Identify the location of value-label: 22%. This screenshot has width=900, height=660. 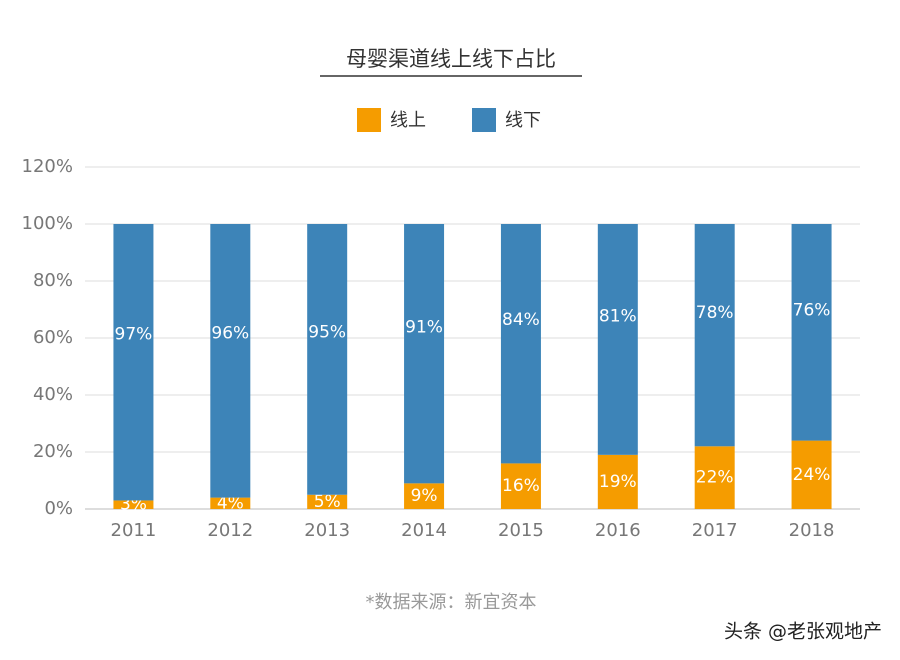
(715, 478).